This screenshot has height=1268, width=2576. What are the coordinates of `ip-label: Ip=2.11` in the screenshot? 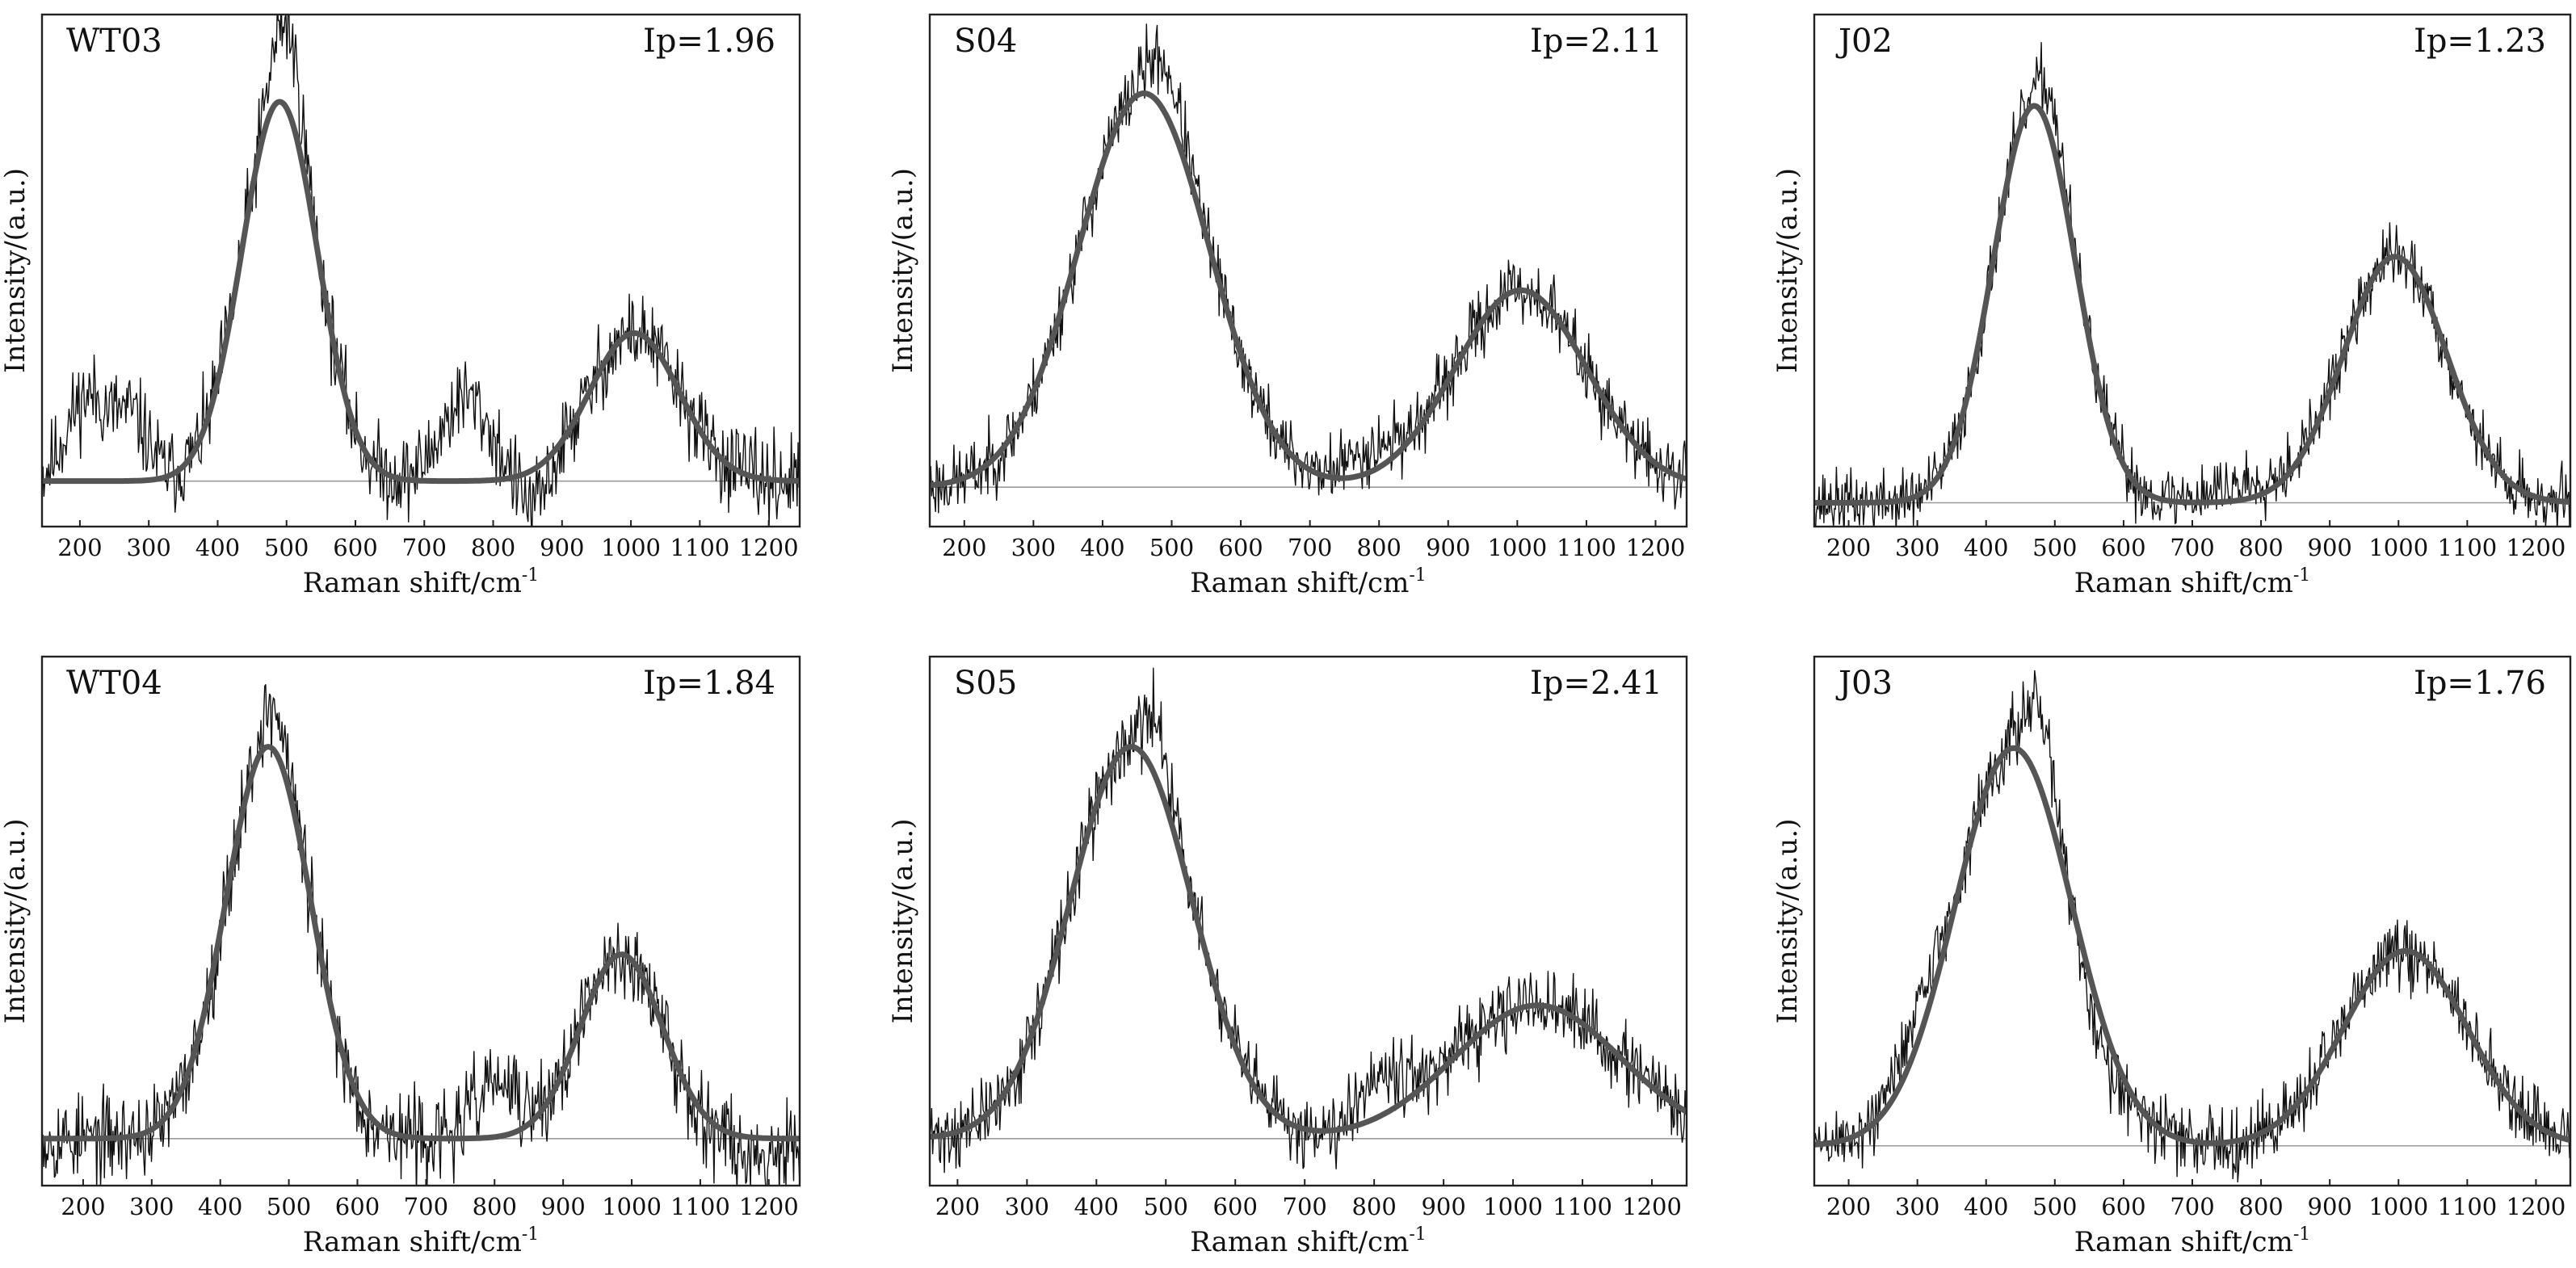 It's located at (1596, 42).